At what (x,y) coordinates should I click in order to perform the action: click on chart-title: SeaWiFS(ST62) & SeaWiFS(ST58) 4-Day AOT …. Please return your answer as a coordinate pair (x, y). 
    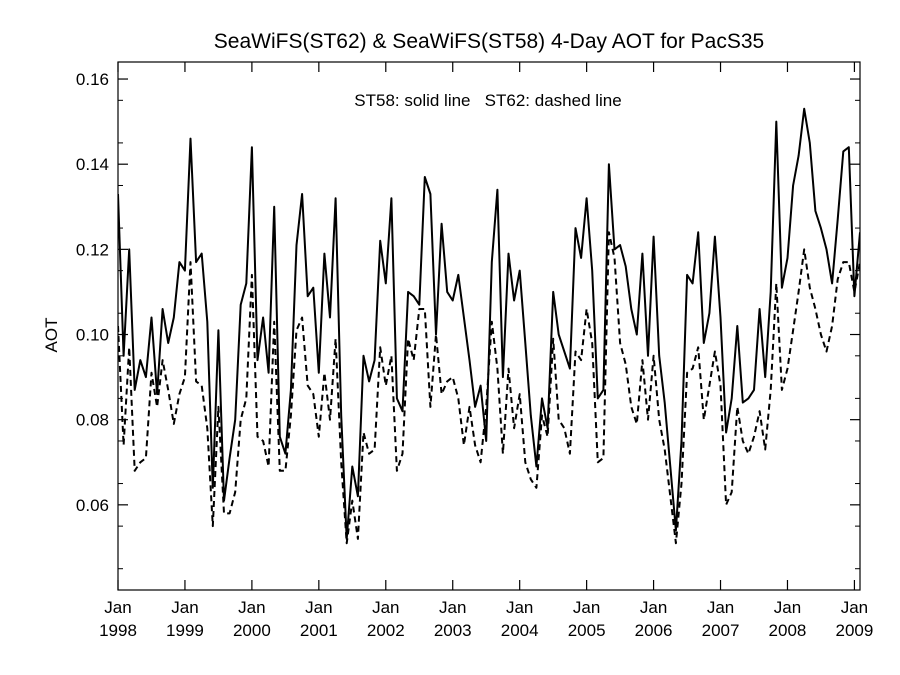
    Looking at the image, I should click on (489, 41).